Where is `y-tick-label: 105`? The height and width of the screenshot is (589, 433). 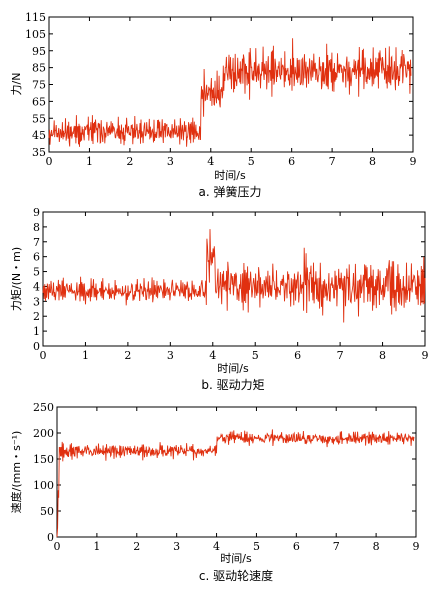
y-tick-label: 105 is located at coordinates (35, 34).